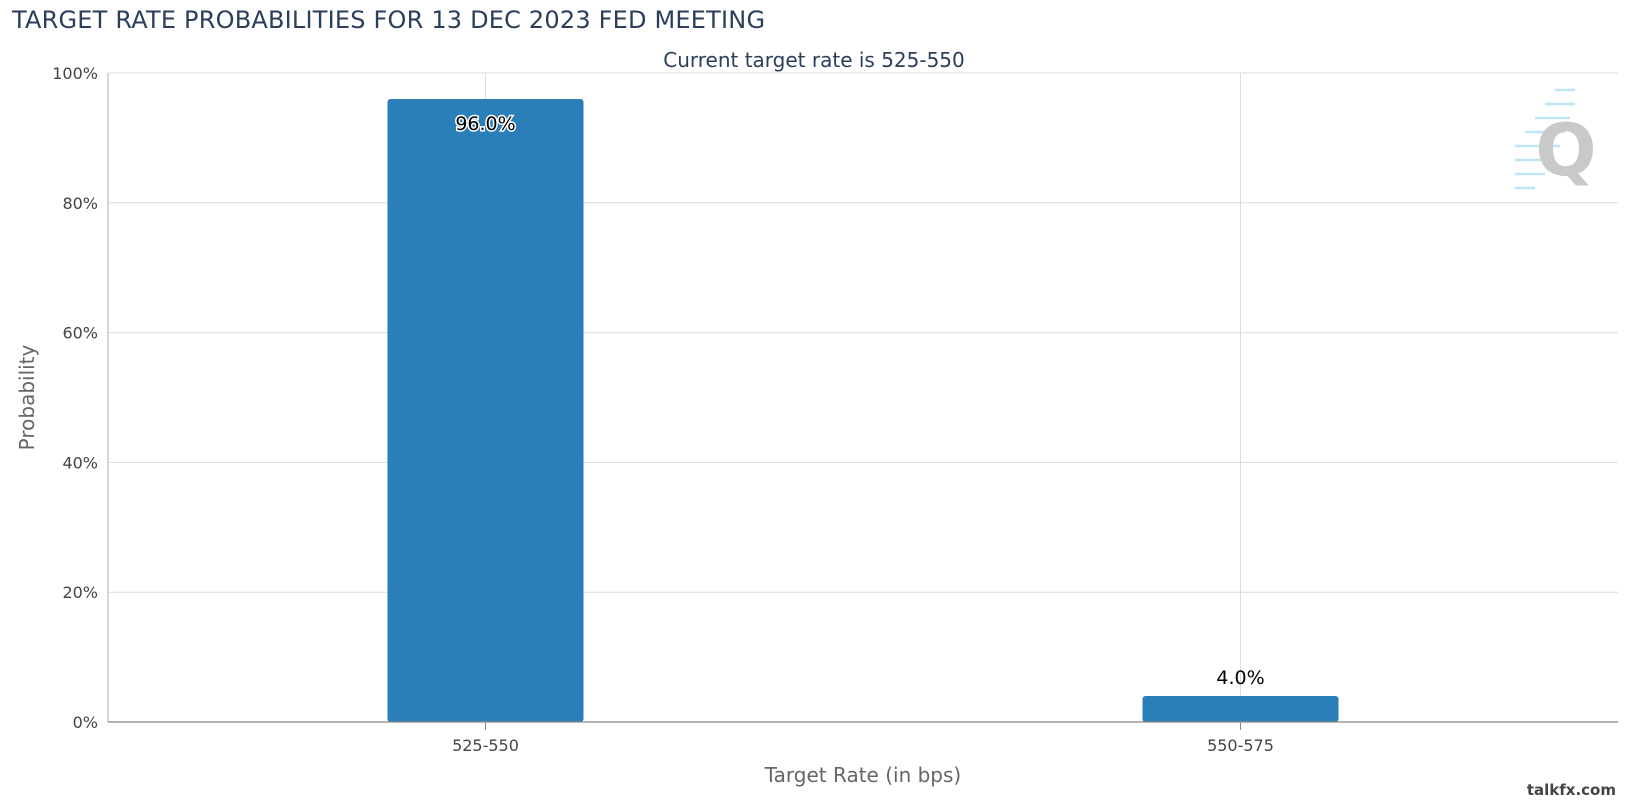 This screenshot has height=807, width=1628. What do you see at coordinates (80, 333) in the screenshot?
I see `y-tick-label: 60%` at bounding box center [80, 333].